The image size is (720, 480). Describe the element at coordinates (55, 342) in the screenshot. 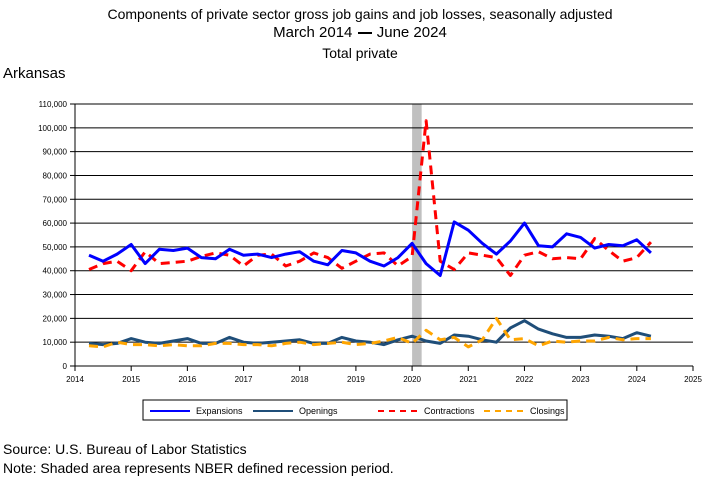

I see `y-tick-label: 10,000` at that location.